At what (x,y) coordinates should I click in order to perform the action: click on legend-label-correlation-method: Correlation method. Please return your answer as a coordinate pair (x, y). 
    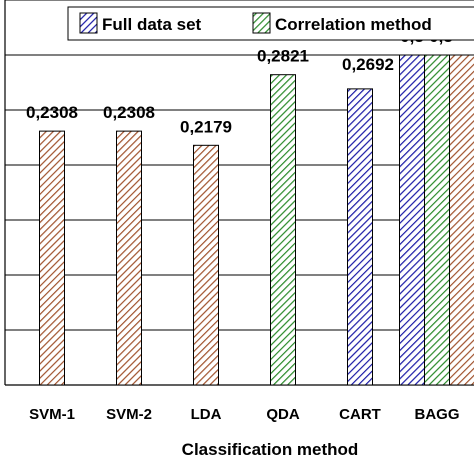
    Looking at the image, I should click on (353, 24).